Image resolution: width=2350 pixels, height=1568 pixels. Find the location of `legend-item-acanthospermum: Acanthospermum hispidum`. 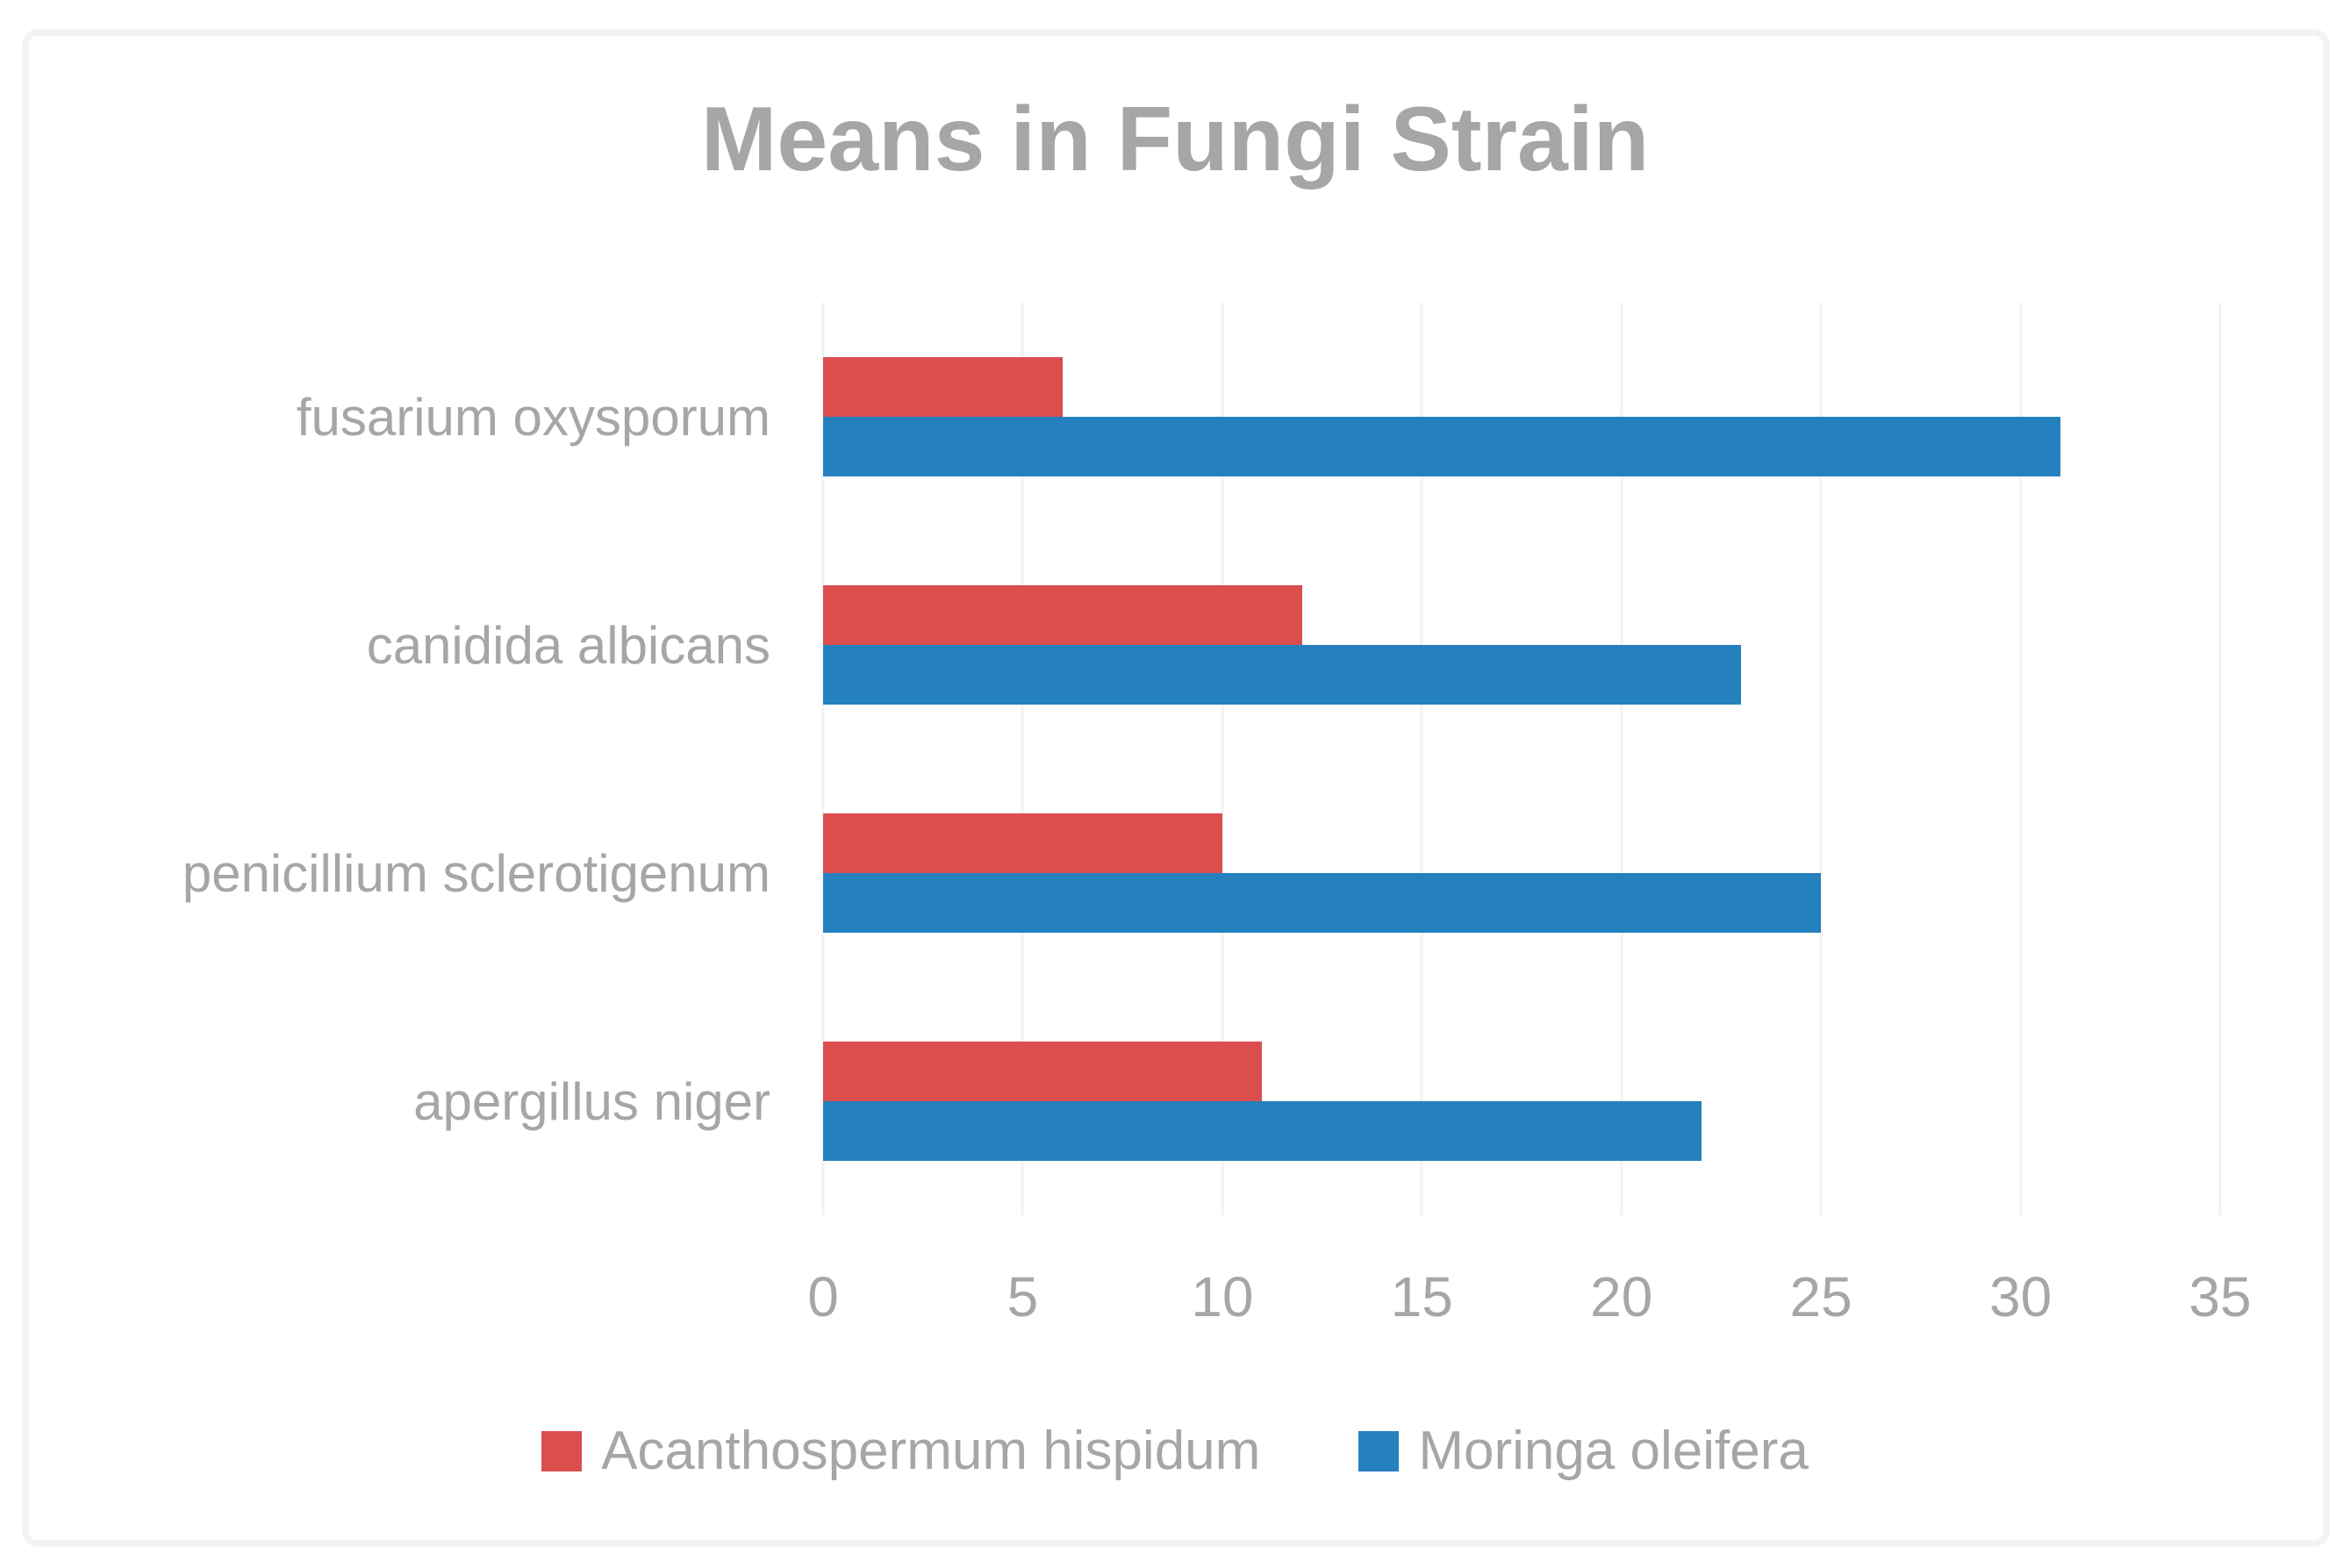

legend-item-acanthospermum: Acanthospermum hispidum is located at coordinates (900, 1451).